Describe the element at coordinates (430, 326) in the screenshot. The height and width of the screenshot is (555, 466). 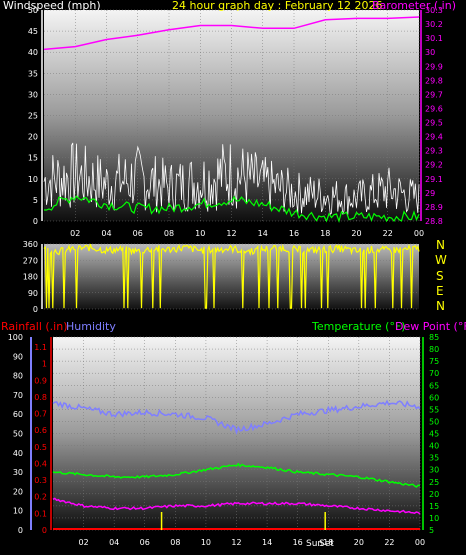
I see `dewpoint-axis-title: Dew Point (°F)` at that location.